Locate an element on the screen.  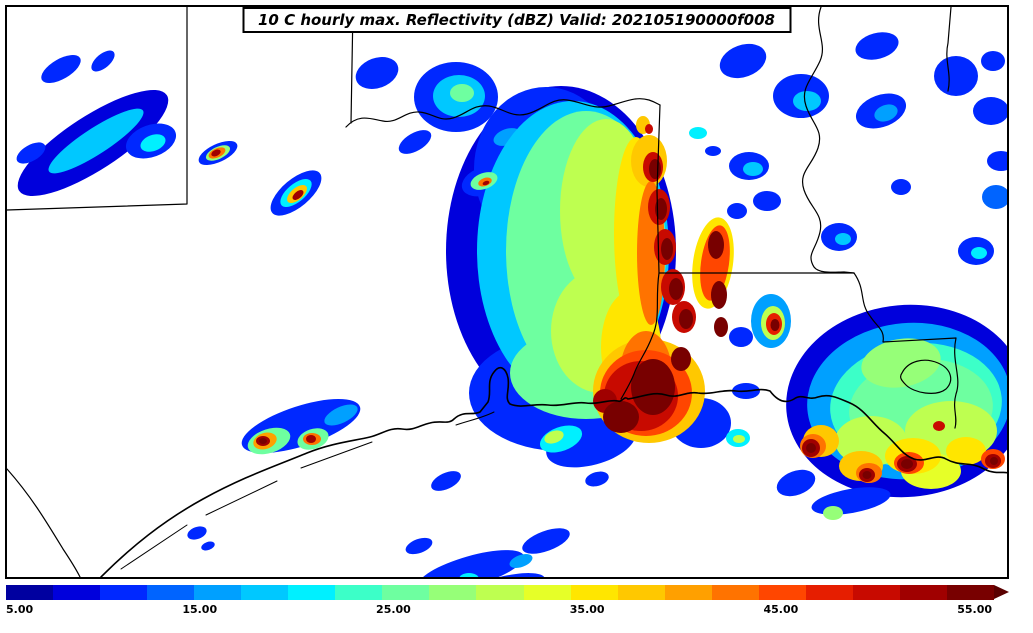
border-ms-al is located at coordinates (949, 49).